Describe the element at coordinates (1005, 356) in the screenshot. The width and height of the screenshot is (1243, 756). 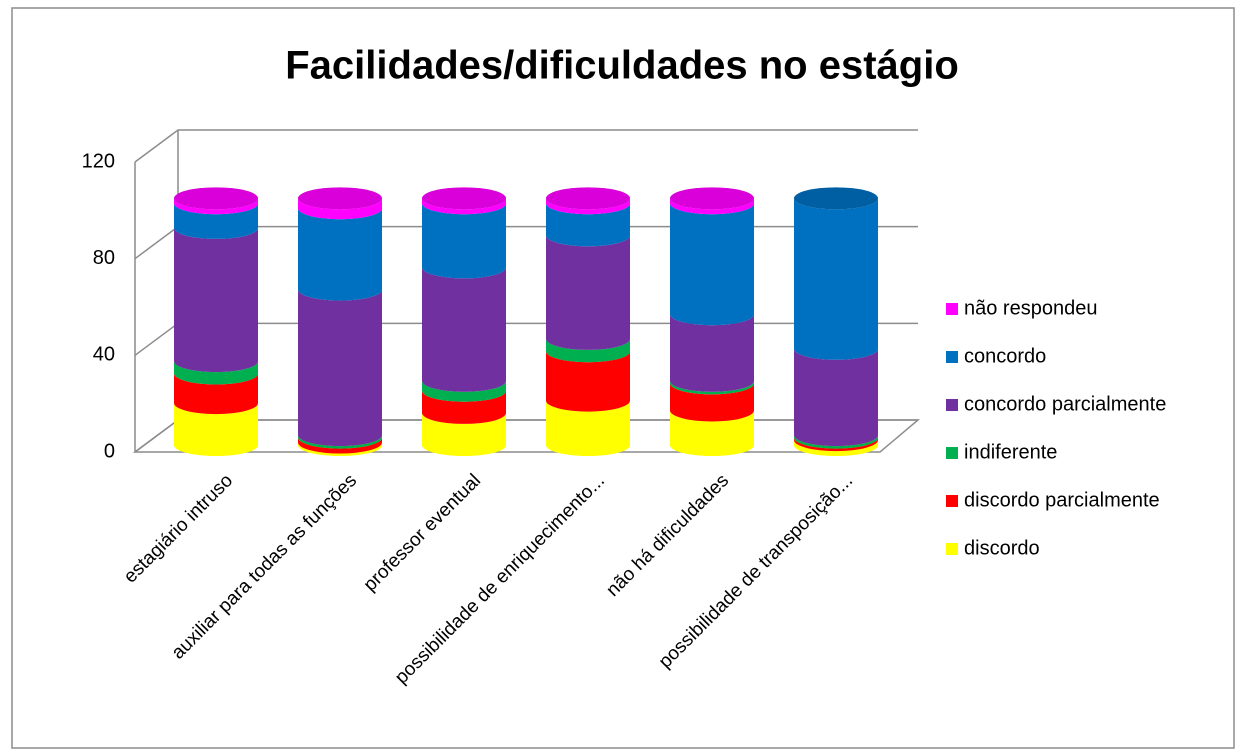
I see `legend-label: concordo` at that location.